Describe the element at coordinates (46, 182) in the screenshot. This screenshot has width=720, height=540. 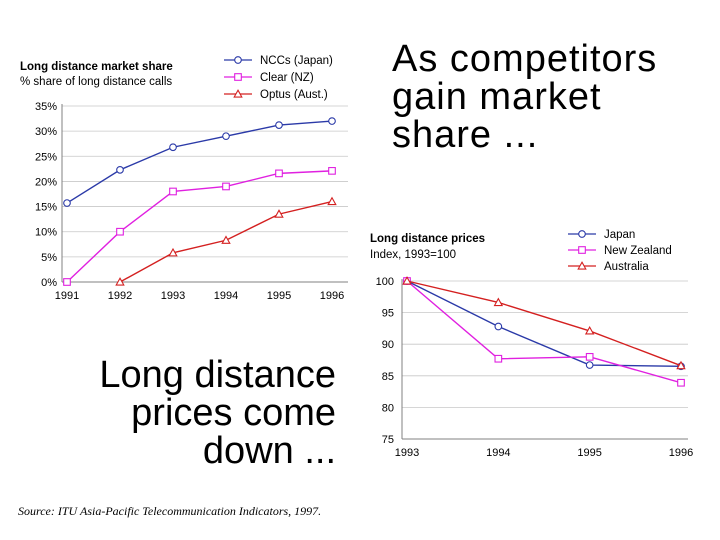
I see `y-tick-label: 20%` at that location.